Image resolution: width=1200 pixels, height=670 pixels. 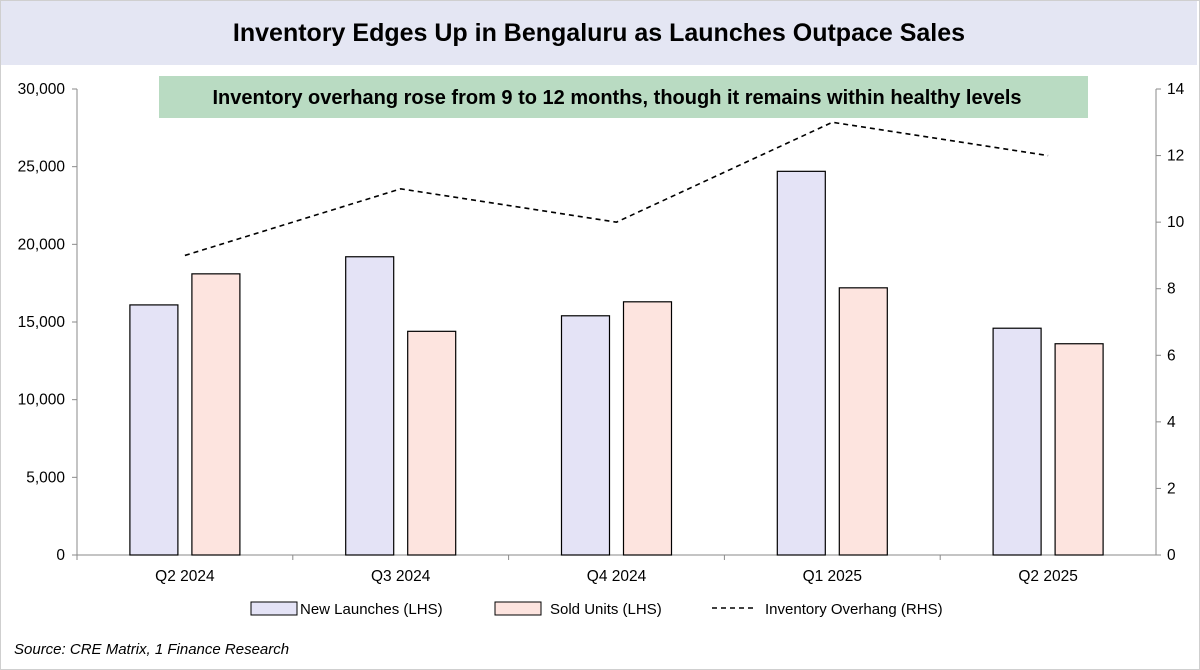 What do you see at coordinates (518, 608) in the screenshot?
I see `legend-swatch-sold-units` at bounding box center [518, 608].